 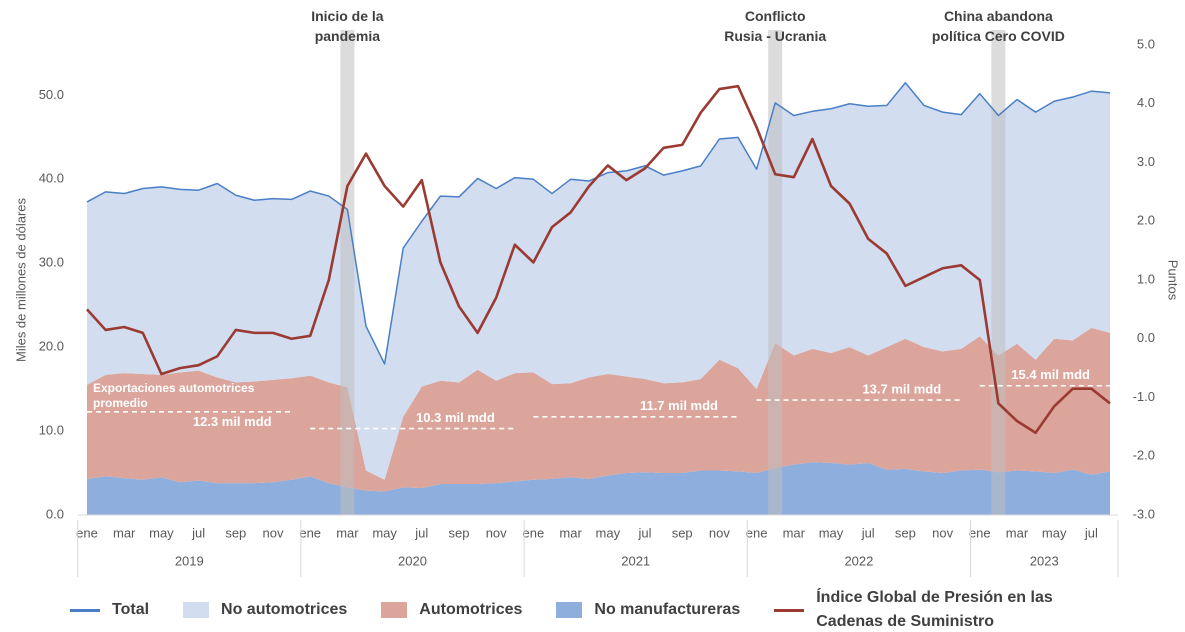 I want to click on average-label: 10.3 mil mdd, so click(x=455, y=417).